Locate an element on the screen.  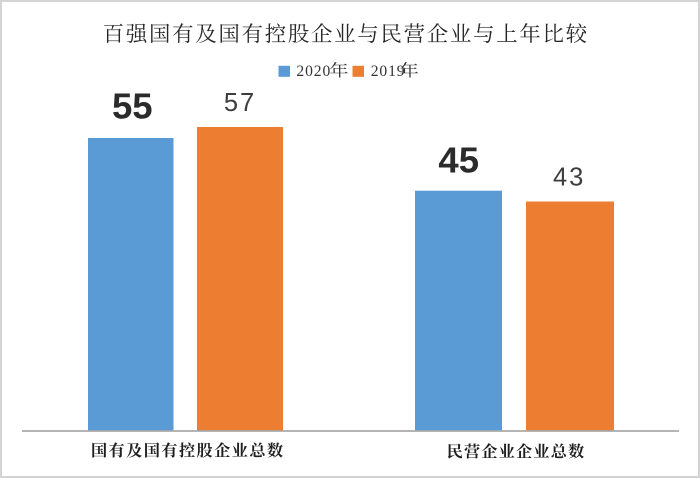
svg-text: 43 is located at coordinates (569, 177).